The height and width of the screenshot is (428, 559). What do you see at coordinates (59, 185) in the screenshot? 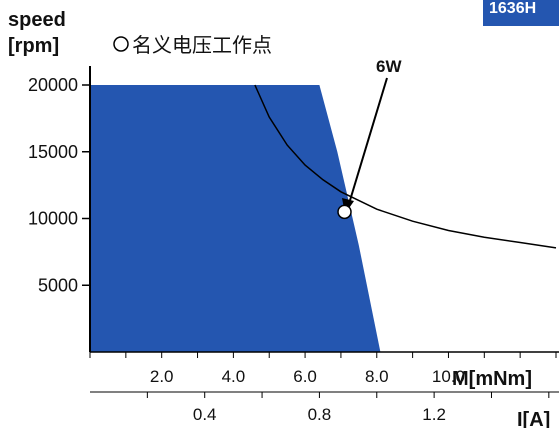
I see `y-tick-group: 5000 10000 15000 20000` at bounding box center [59, 185].